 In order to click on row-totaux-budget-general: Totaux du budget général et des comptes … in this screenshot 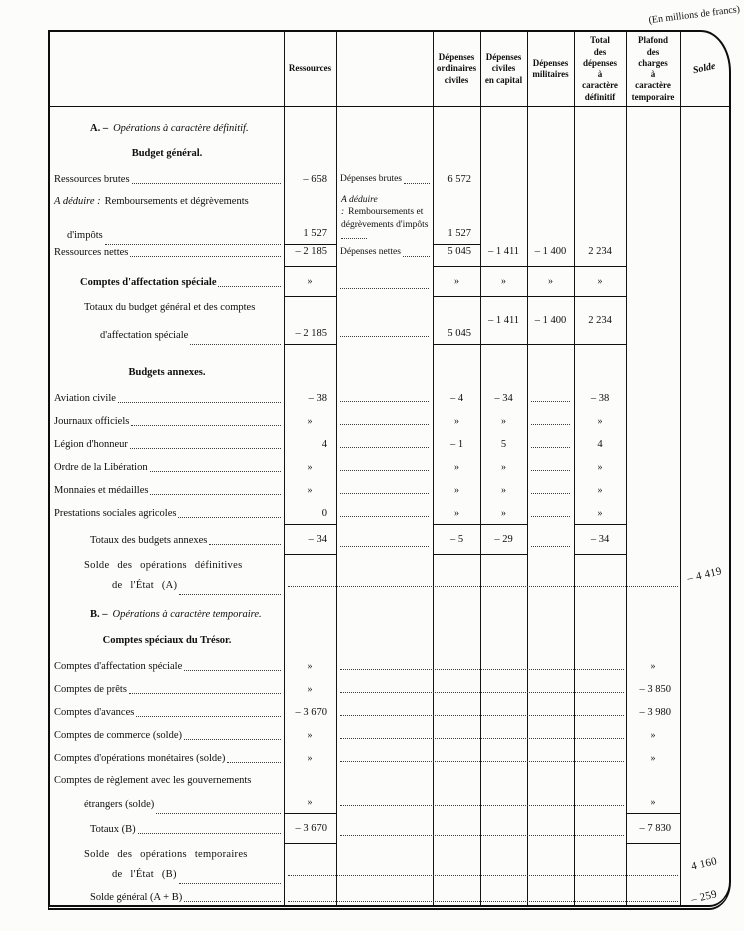, I will do `click(389, 321)`.